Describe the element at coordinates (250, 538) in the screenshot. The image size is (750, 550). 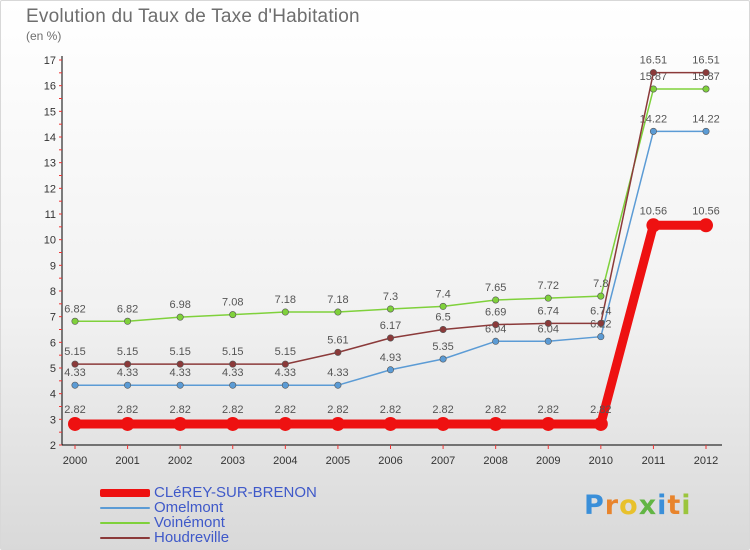
I see `legend-item: Houdreville` at that location.